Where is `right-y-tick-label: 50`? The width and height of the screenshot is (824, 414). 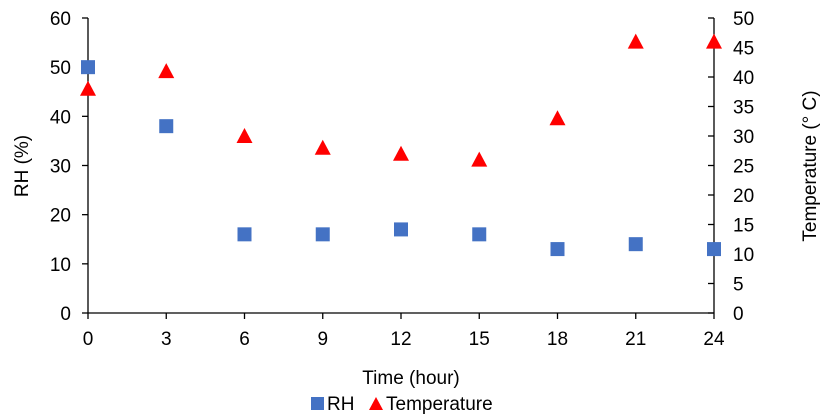 right-y-tick-label: 50 is located at coordinates (743, 19).